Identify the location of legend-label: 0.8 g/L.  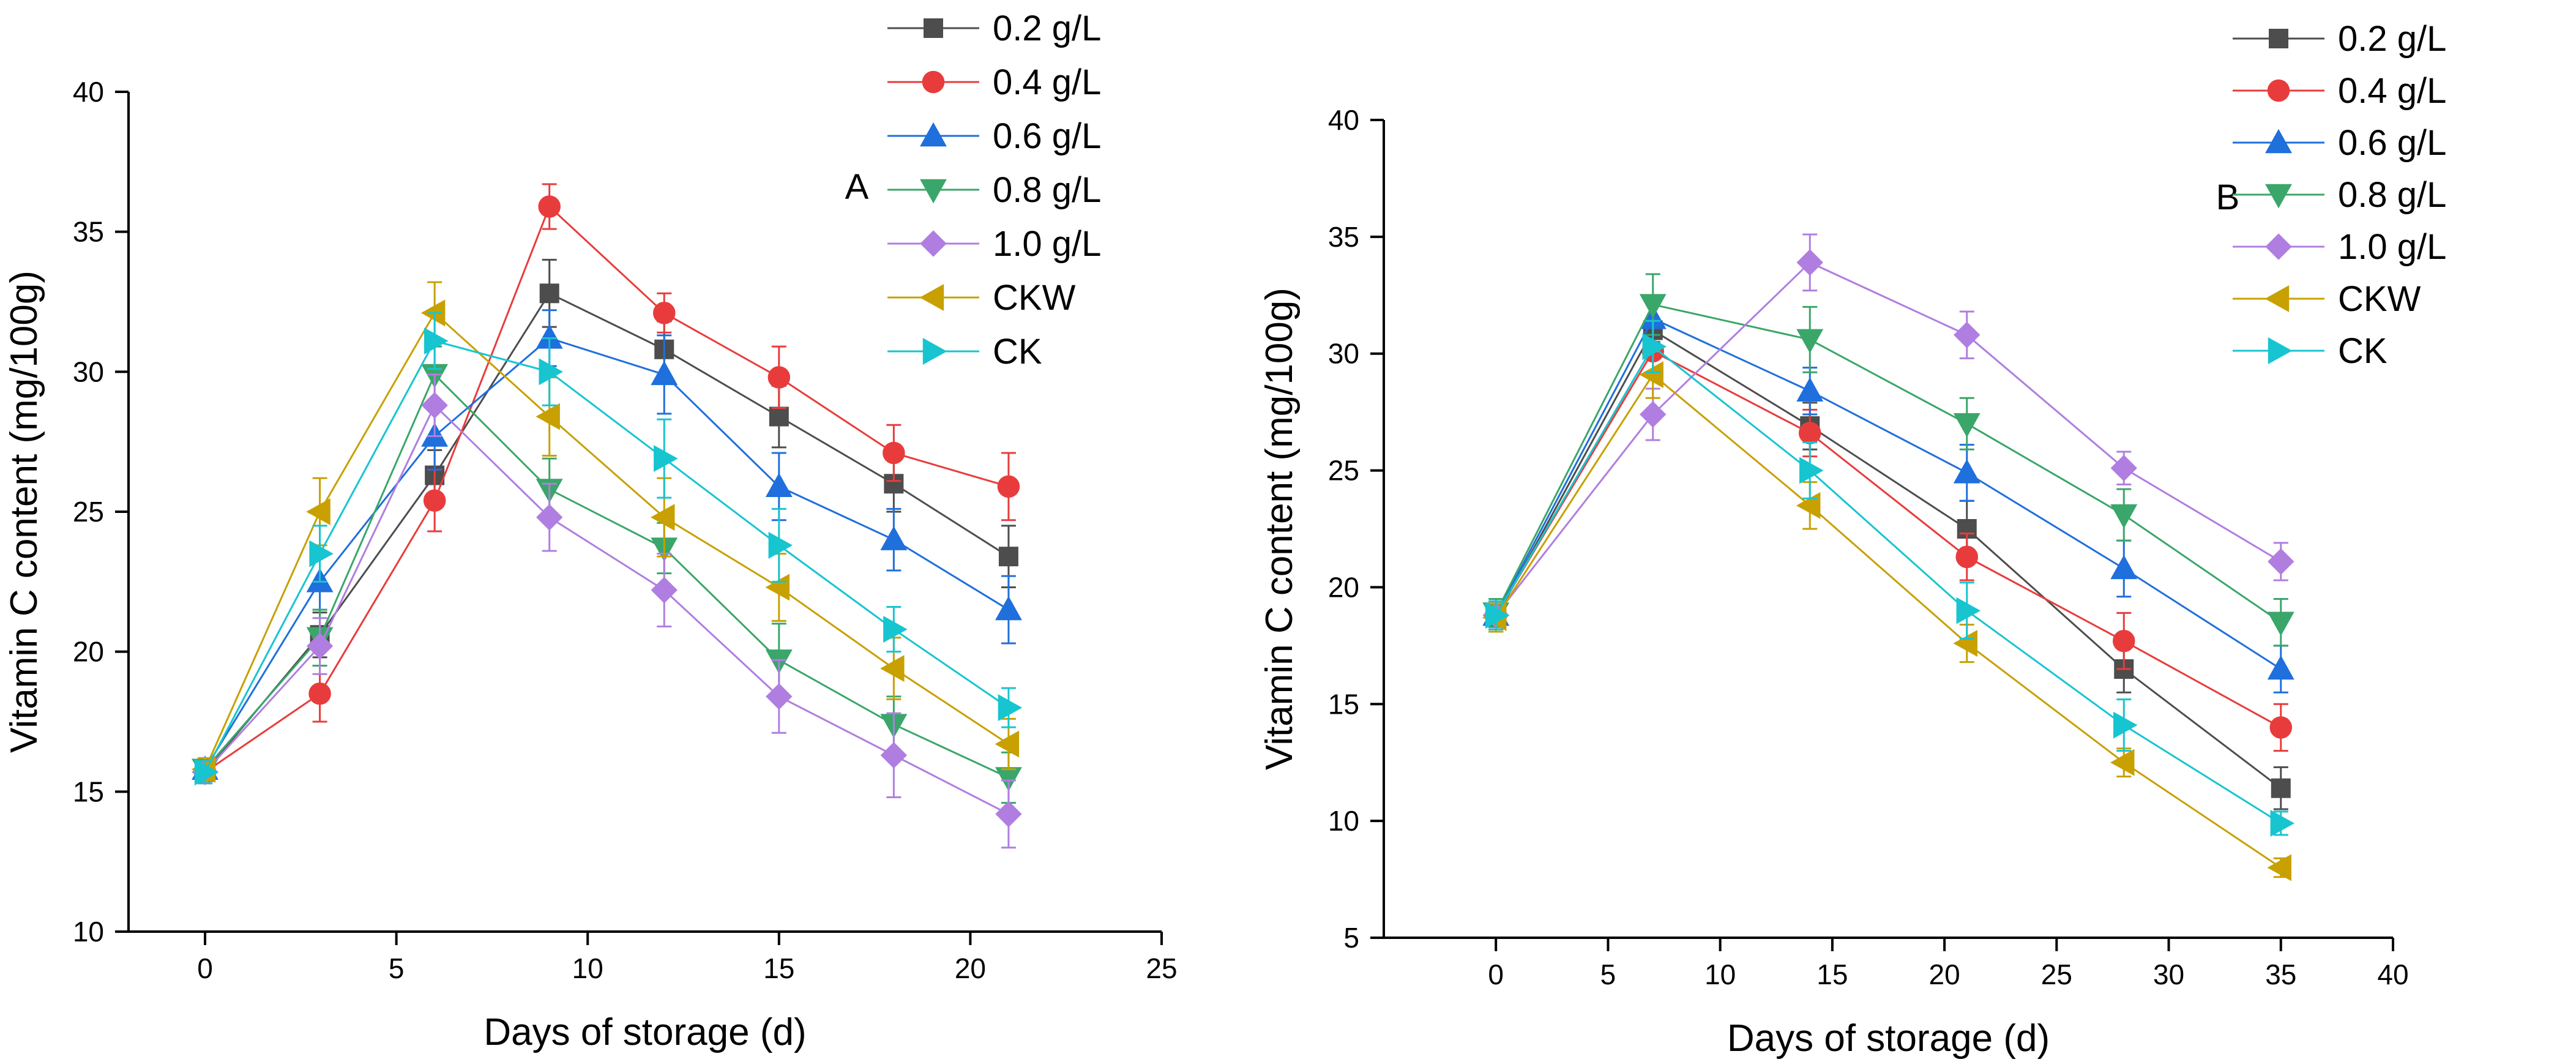
(2392, 195).